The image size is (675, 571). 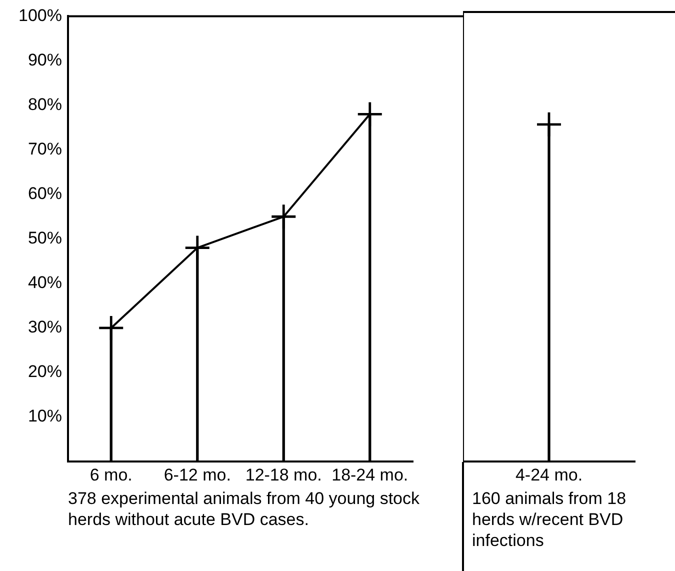 I want to click on x-tick-label: 6 mo., so click(x=111, y=474).